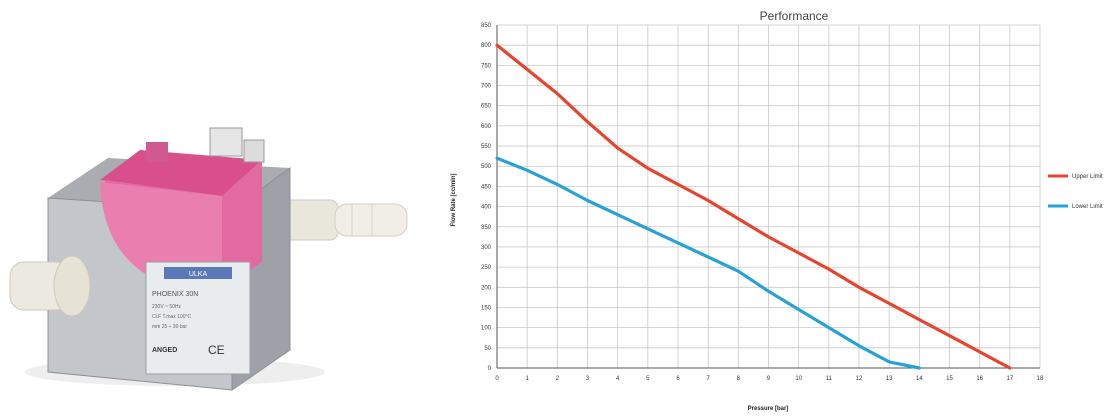  What do you see at coordinates (768, 409) in the screenshot?
I see `x-axis-title: Pressure [bar]` at bounding box center [768, 409].